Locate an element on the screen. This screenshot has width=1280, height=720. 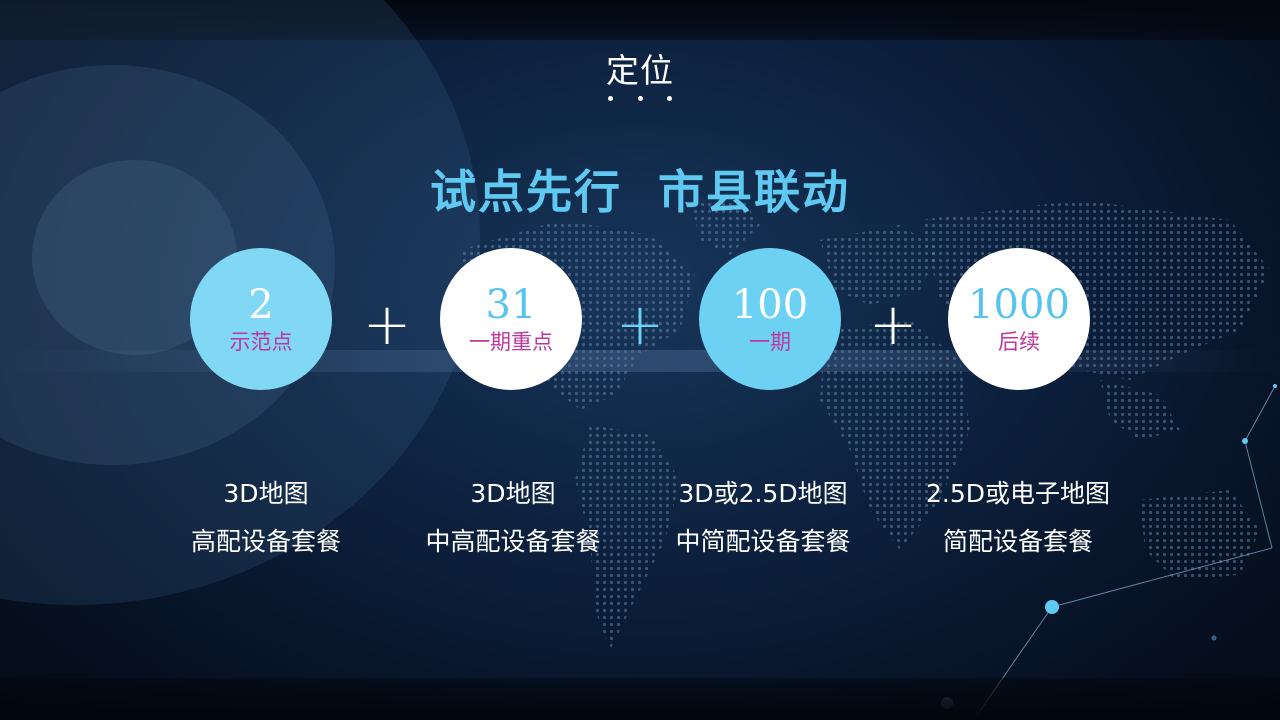
tier-number: 1000 is located at coordinates (1019, 305).